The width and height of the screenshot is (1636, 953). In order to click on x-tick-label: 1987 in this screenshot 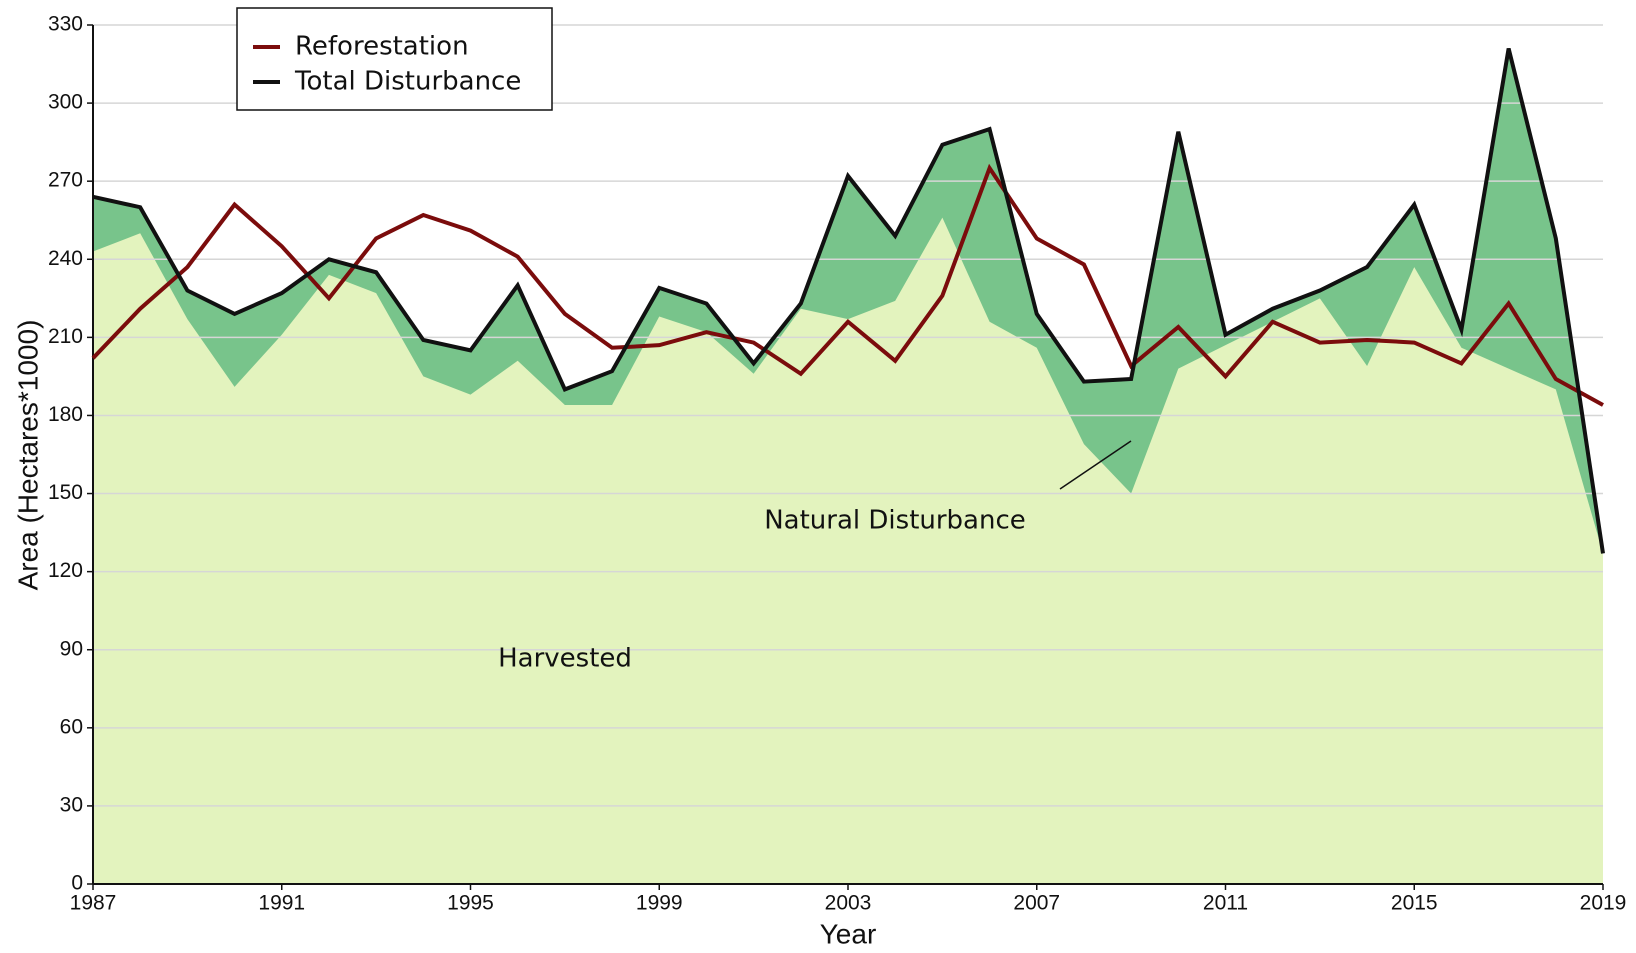, I will do `click(93, 903)`.